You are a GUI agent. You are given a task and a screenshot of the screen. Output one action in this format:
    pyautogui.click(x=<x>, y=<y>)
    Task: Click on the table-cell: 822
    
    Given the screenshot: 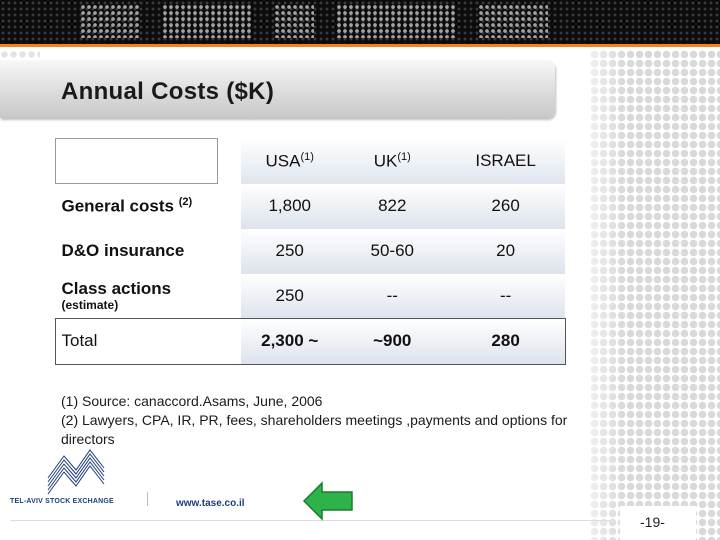 What is the action you would take?
    pyautogui.click(x=392, y=206)
    